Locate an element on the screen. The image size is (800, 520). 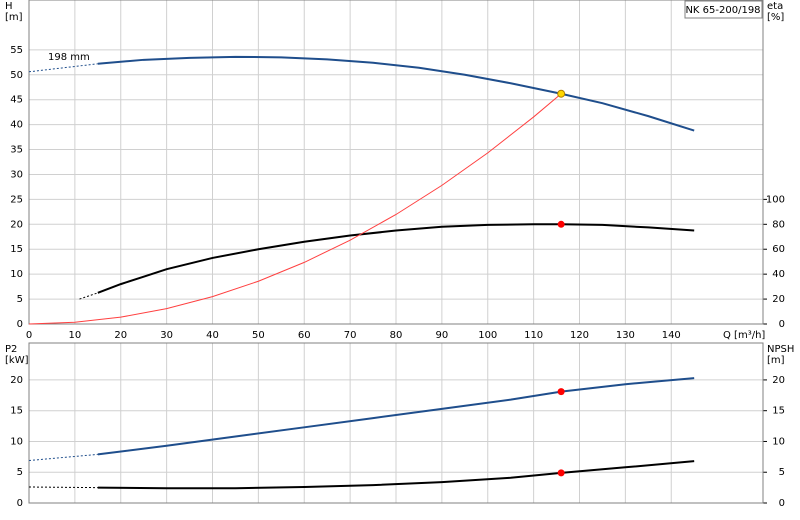
y2-axis-label: NPSH is located at coordinates (780, 349).